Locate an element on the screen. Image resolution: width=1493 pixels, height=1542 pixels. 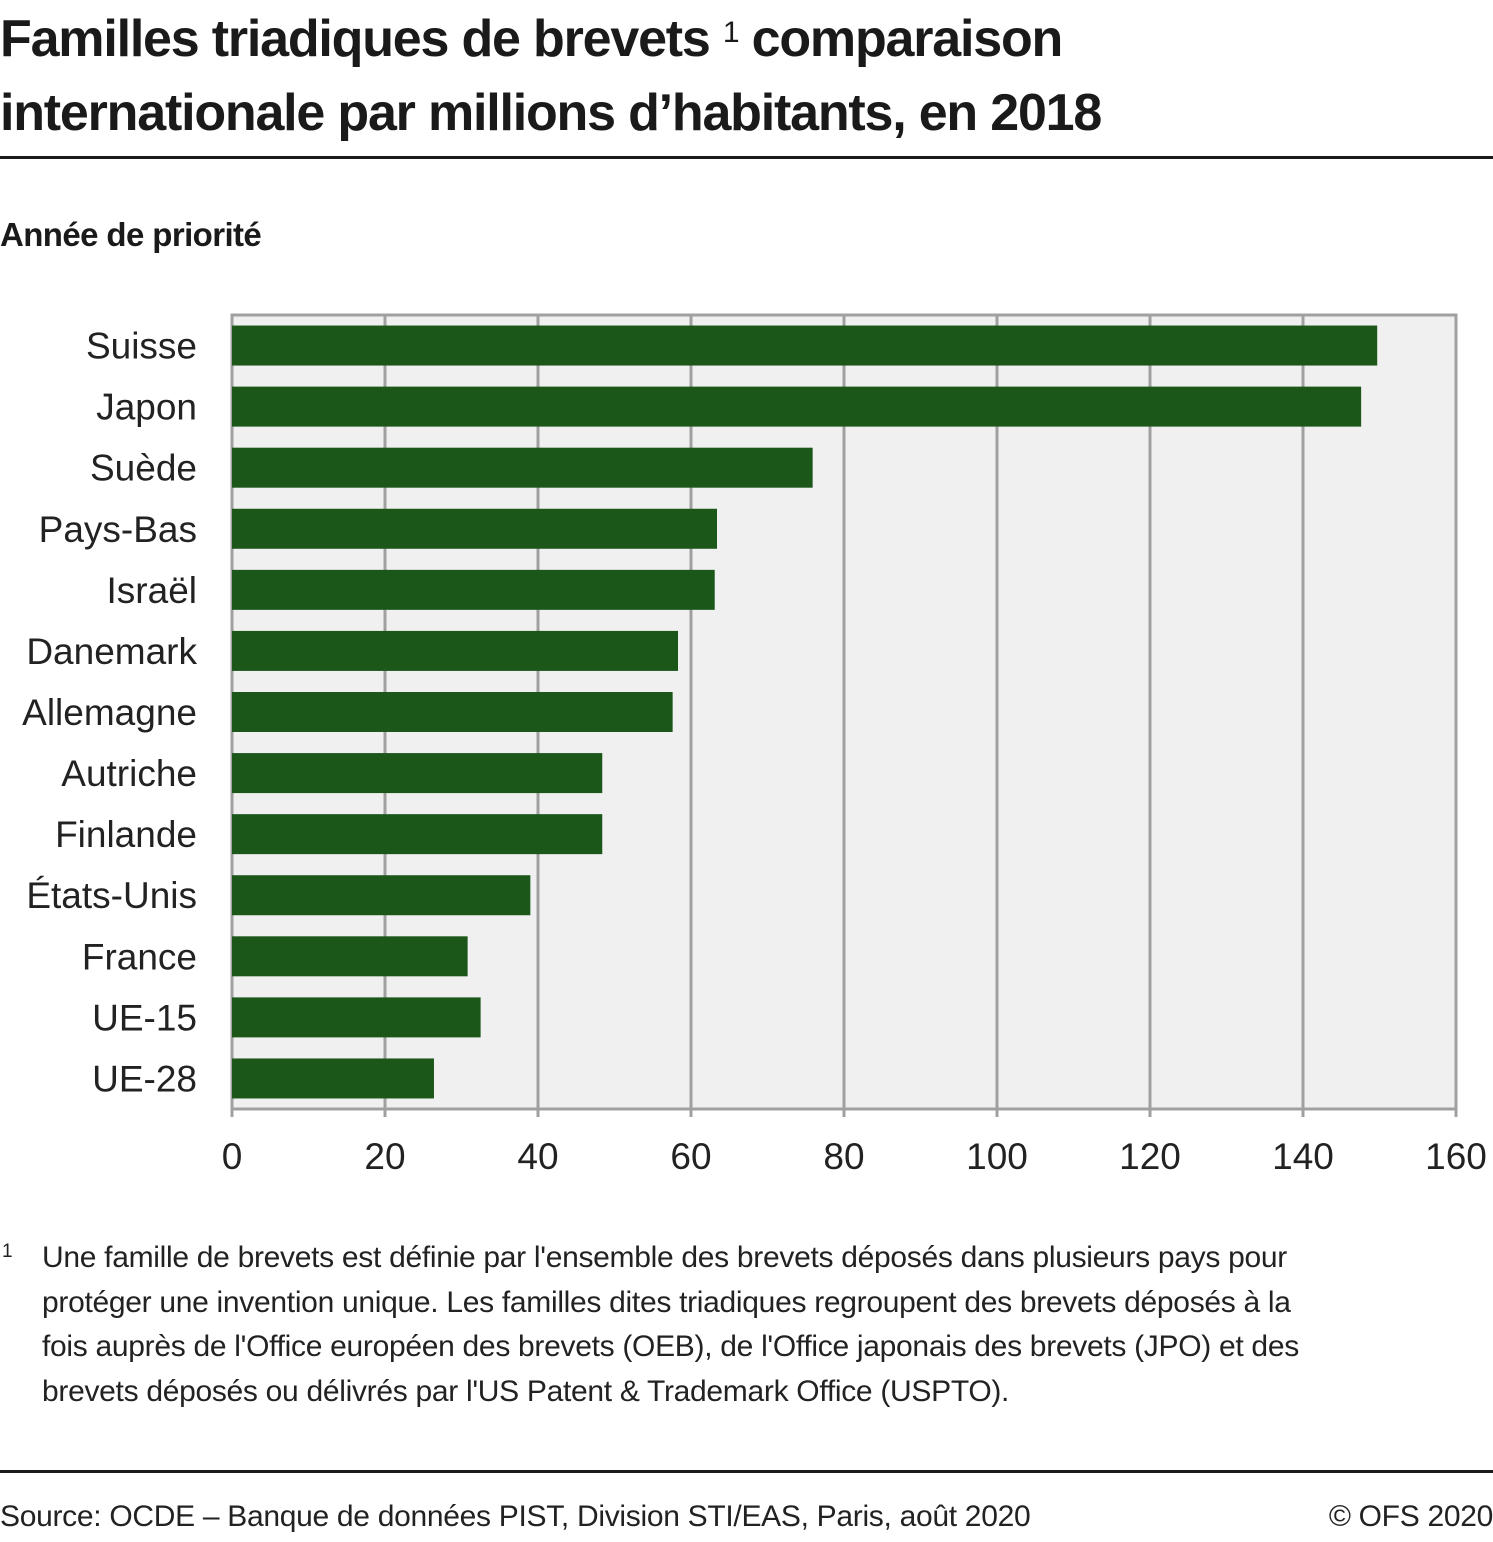
category-label: Allemagne is located at coordinates (109, 712).